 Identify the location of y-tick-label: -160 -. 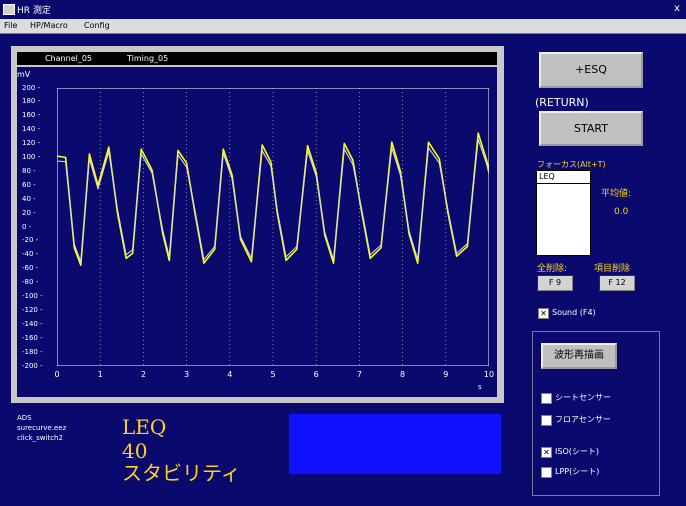
(32, 337).